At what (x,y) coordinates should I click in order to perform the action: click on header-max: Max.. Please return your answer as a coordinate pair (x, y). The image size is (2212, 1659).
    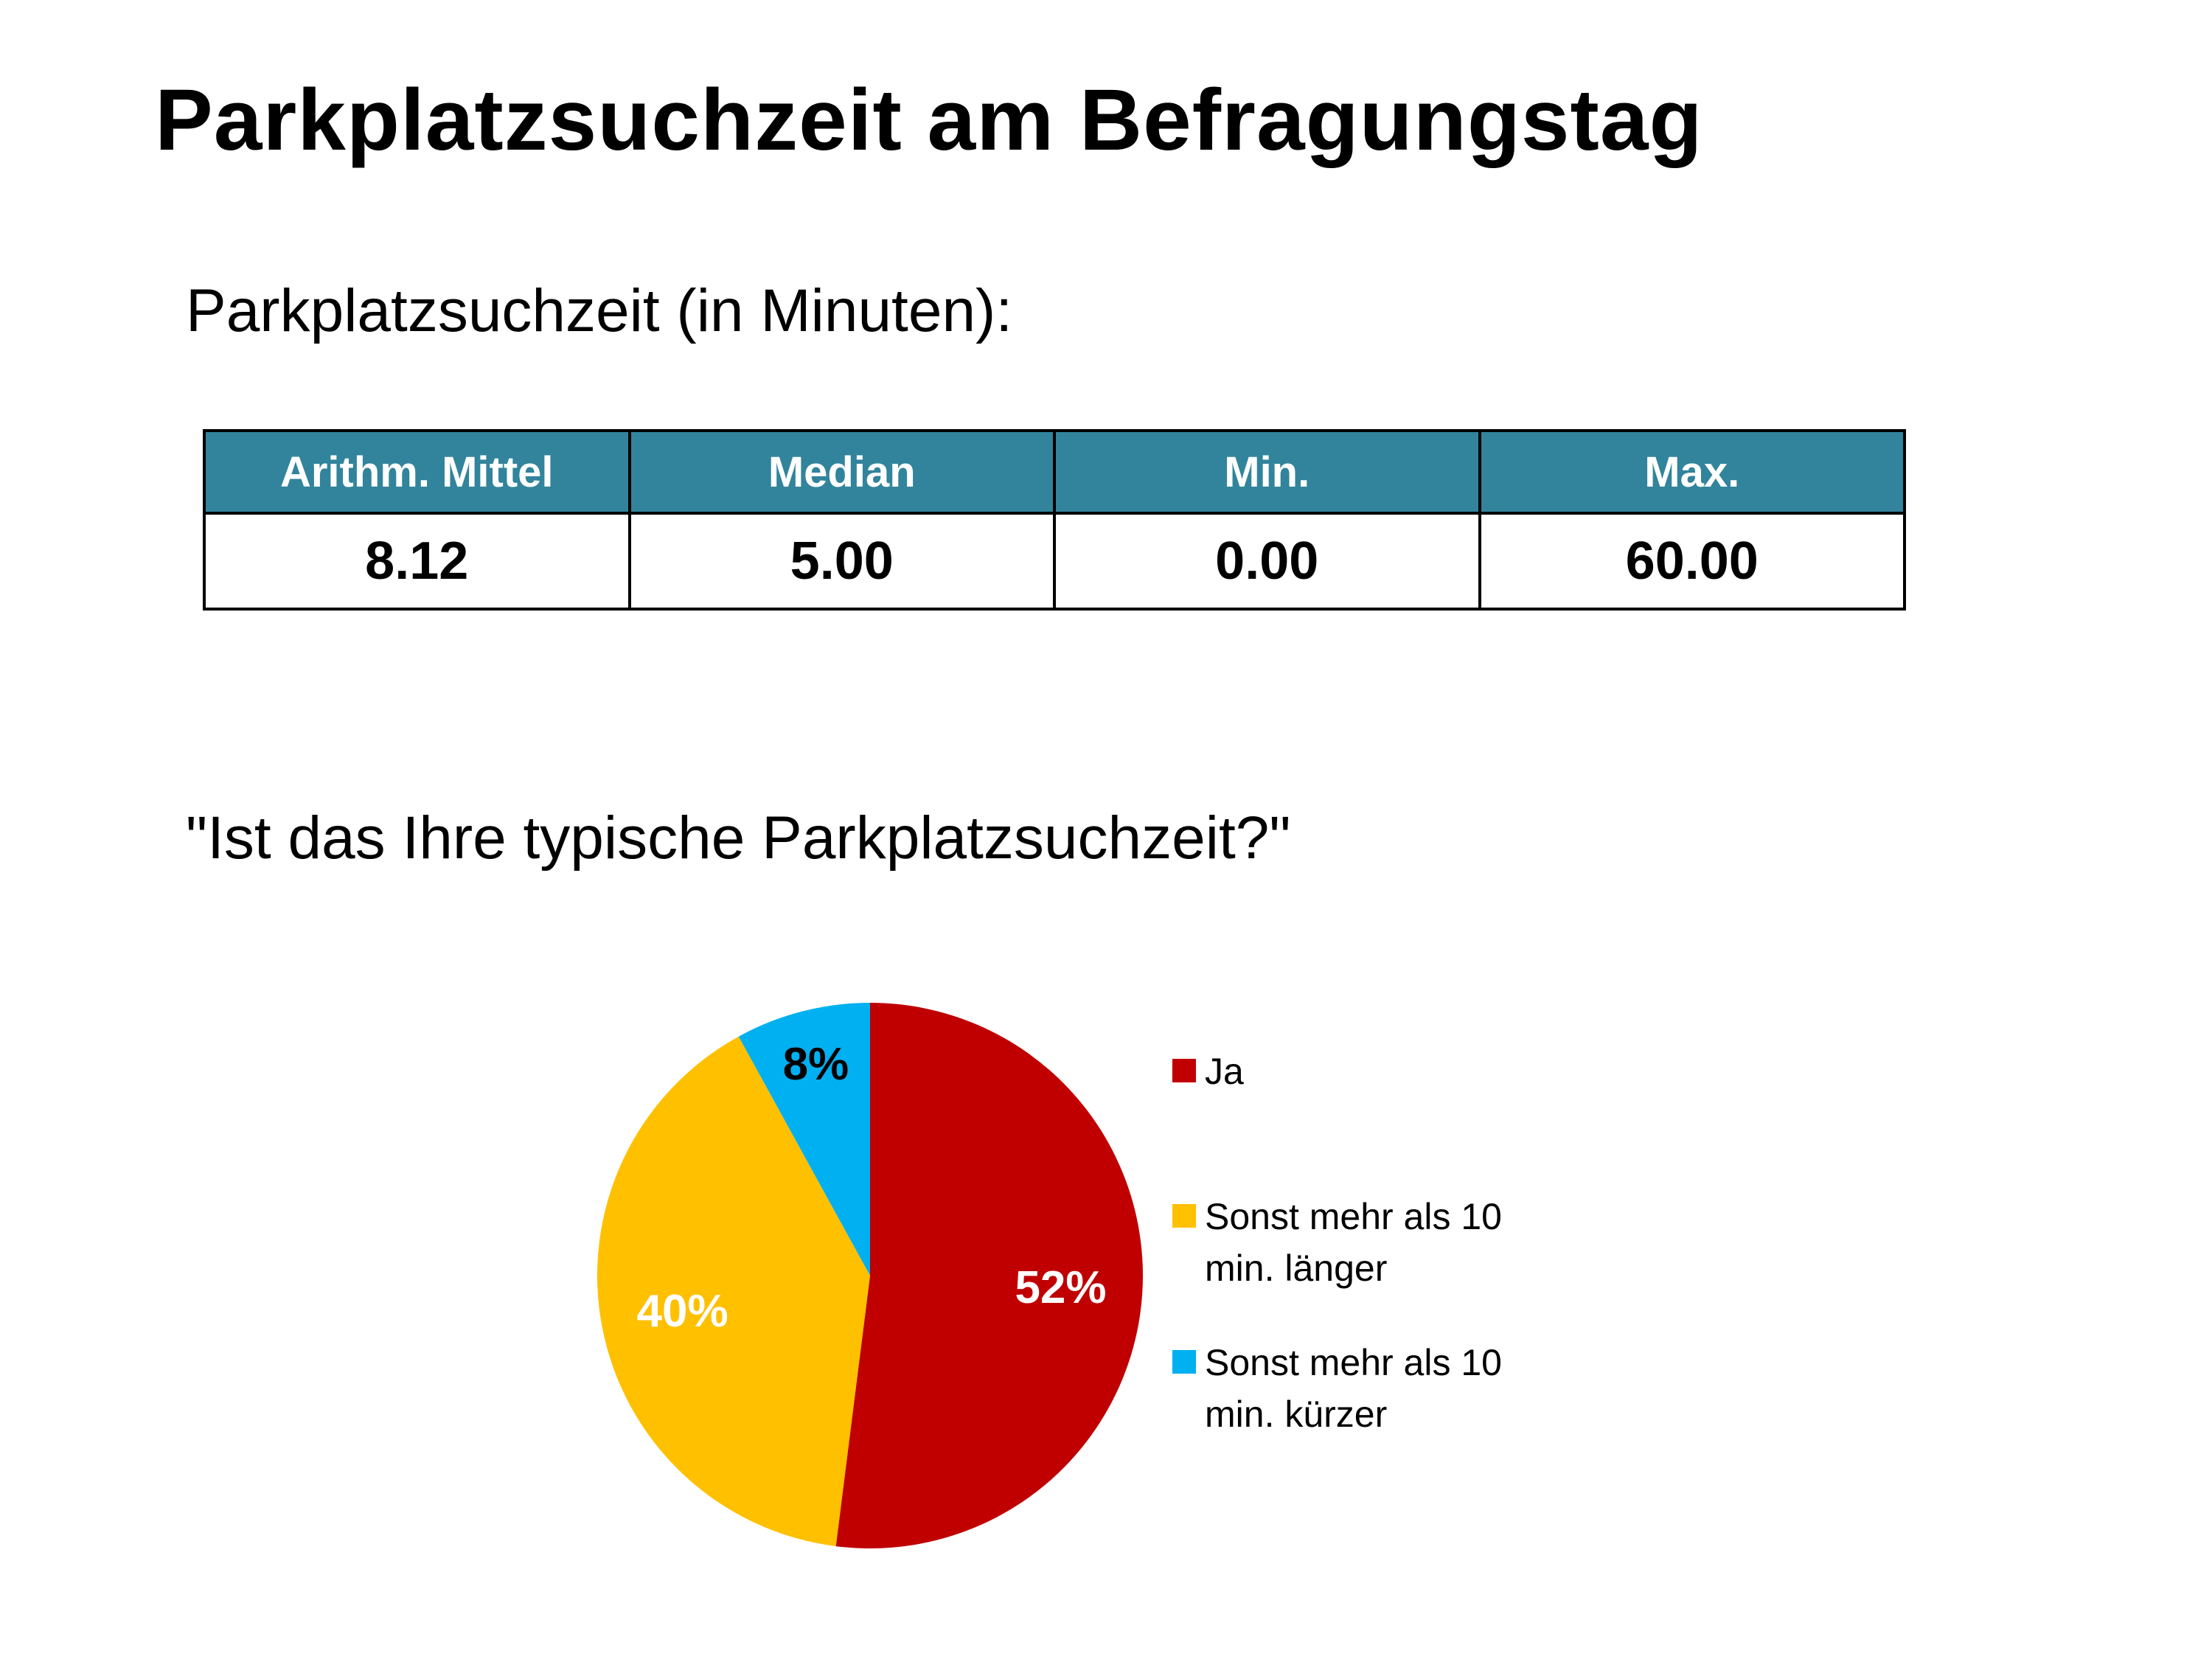
    Looking at the image, I should click on (1692, 472).